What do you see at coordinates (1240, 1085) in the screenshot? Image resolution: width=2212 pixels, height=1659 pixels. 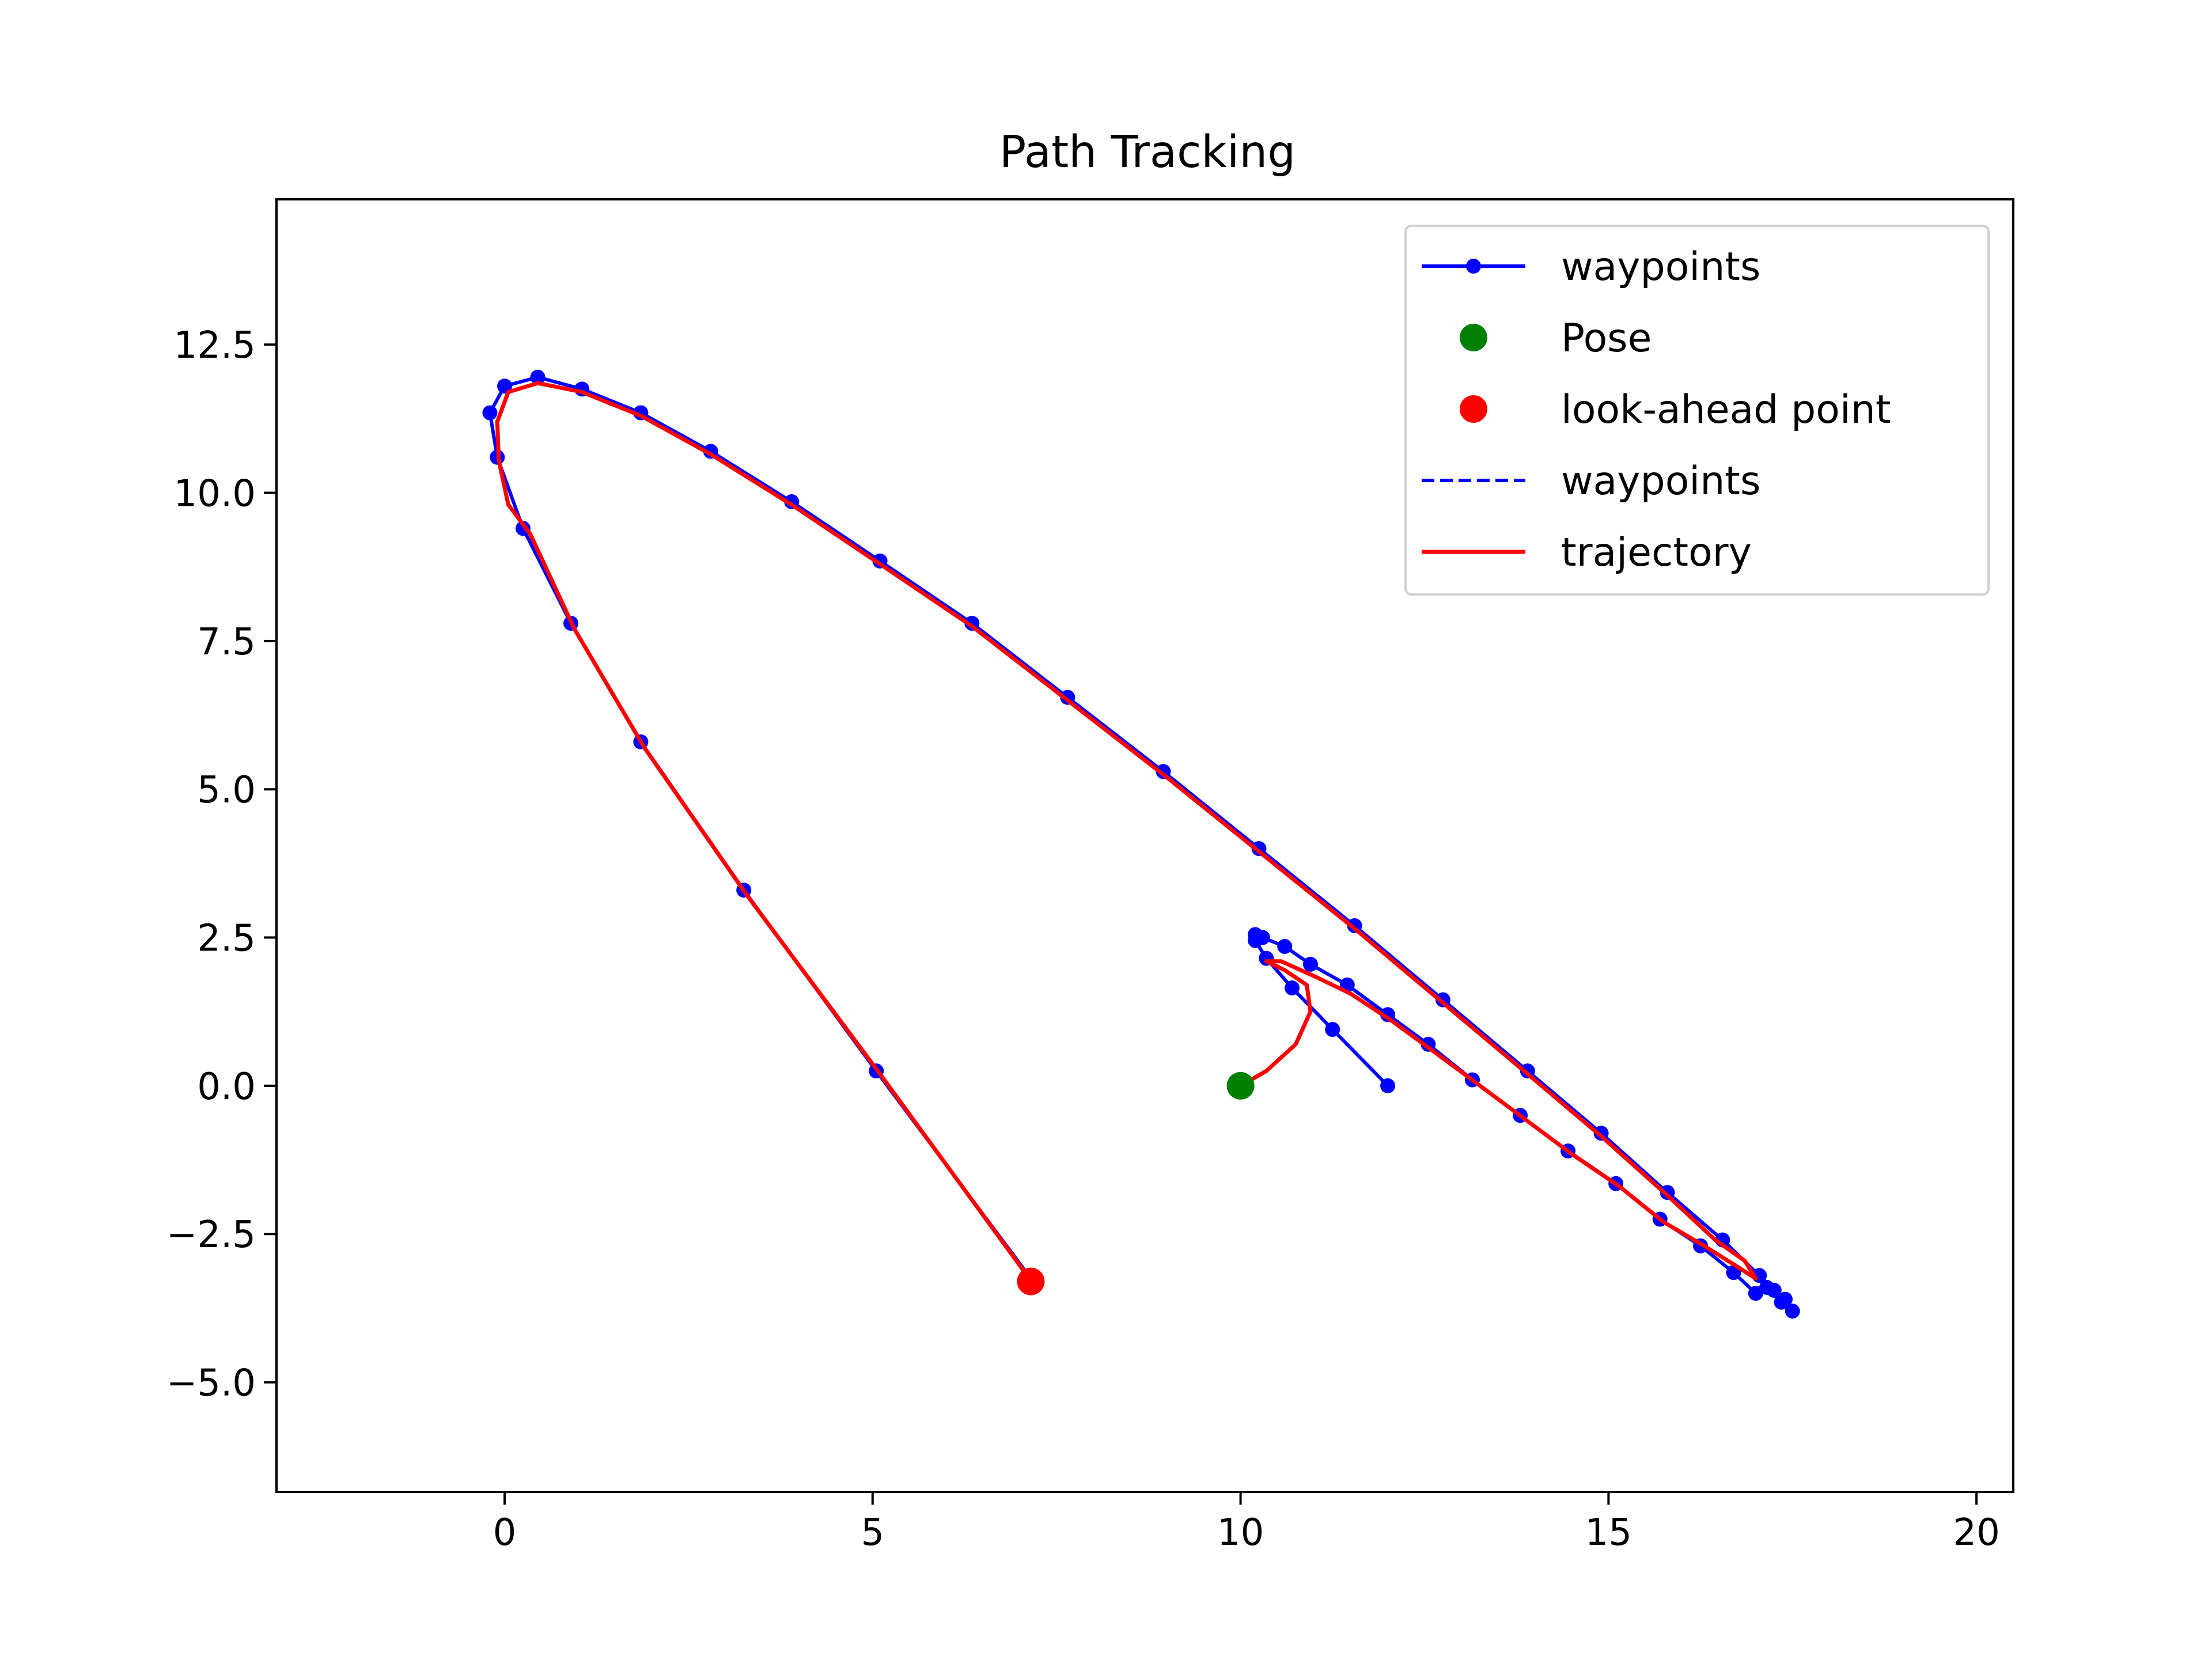 I see `pose-marker` at bounding box center [1240, 1085].